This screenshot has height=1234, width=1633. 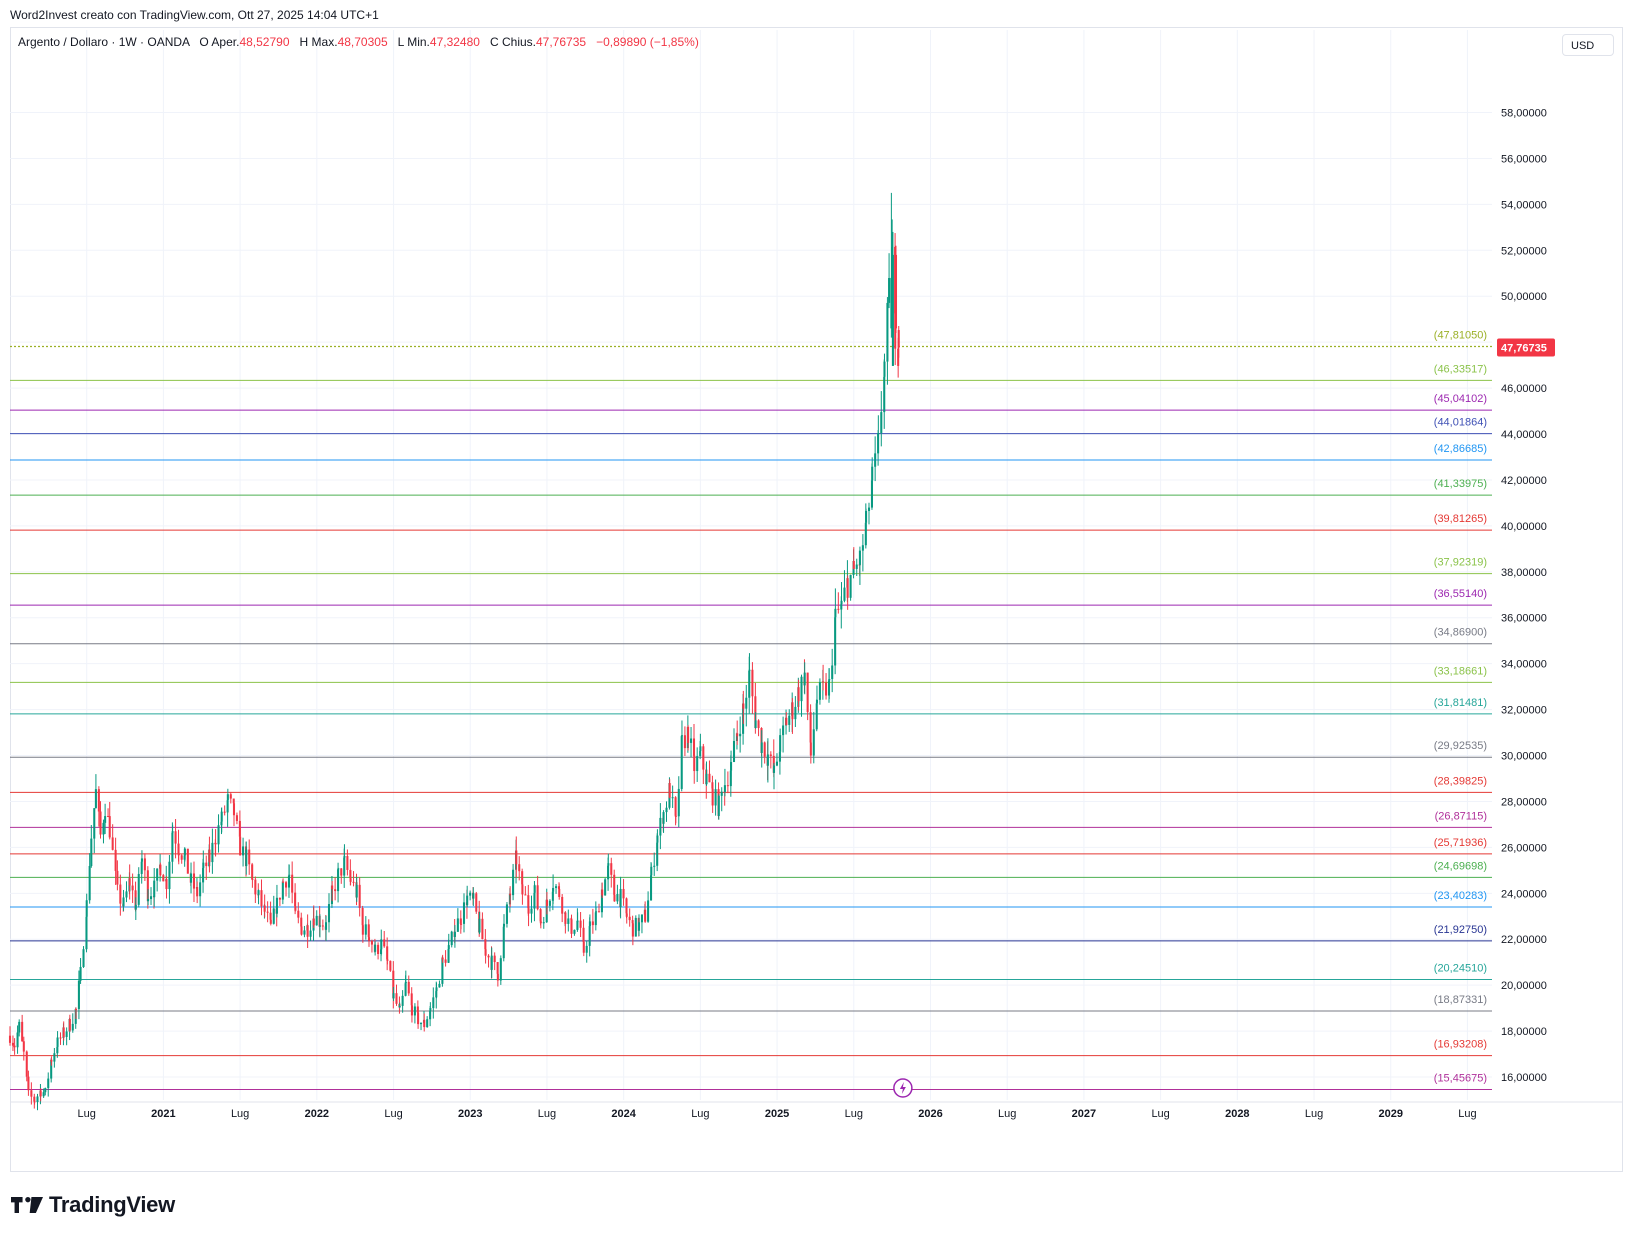 What do you see at coordinates (1588, 45) in the screenshot?
I see `currency-selector: USD` at bounding box center [1588, 45].